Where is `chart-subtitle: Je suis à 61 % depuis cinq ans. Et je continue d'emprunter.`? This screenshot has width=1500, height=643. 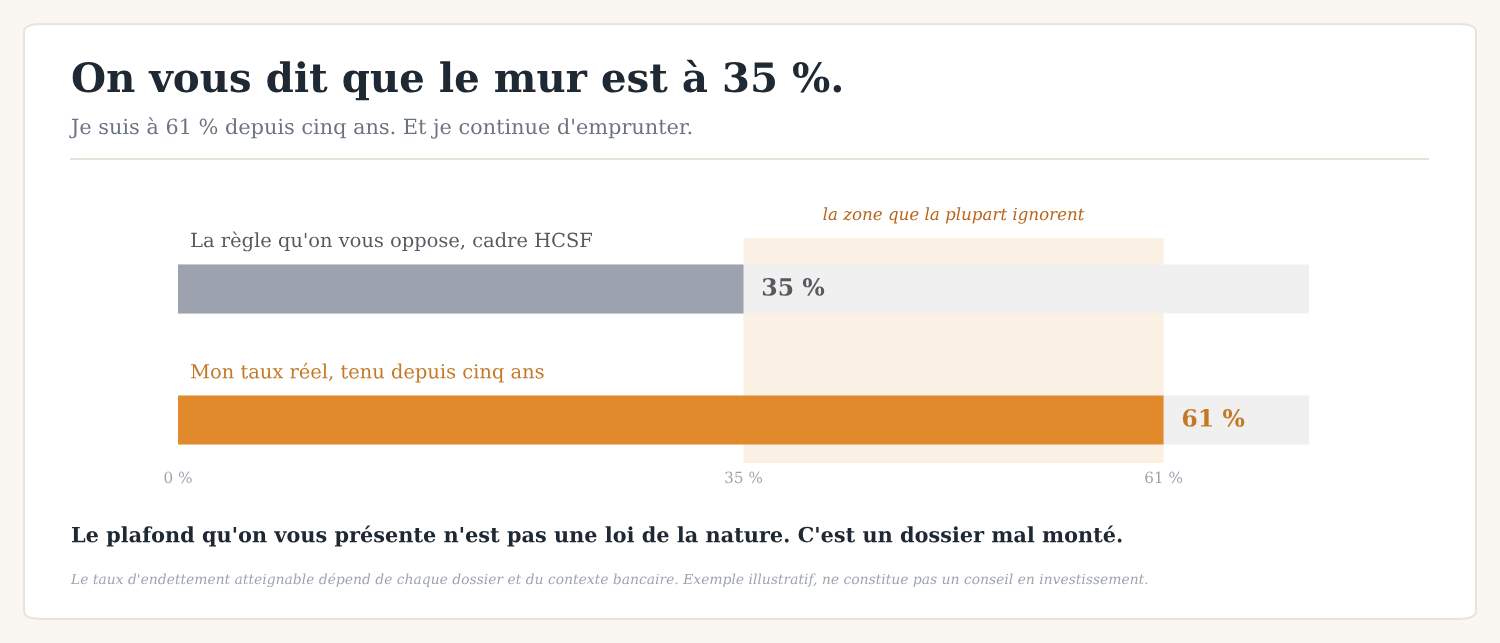 chart-subtitle: Je suis à 61 % depuis cinq ans. Et je continue d'emprunter. is located at coordinates (380, 128).